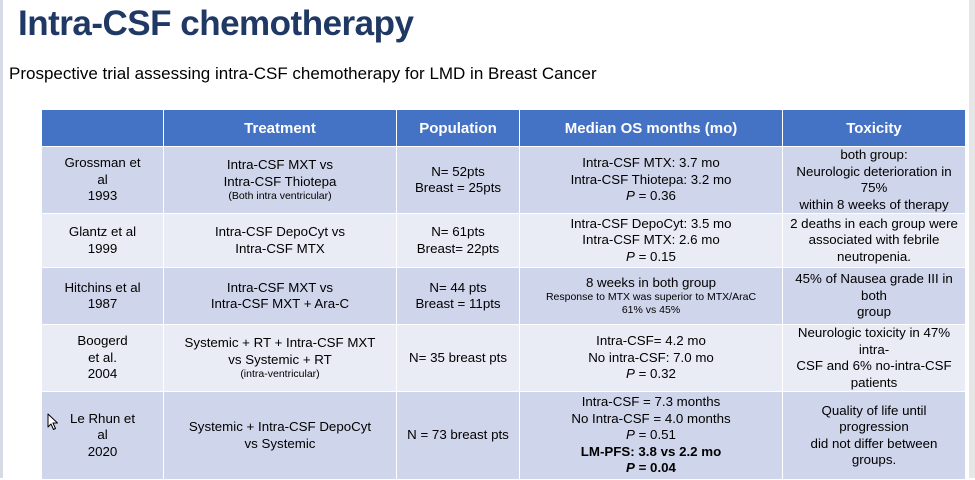 The image size is (975, 480). I want to click on os-p-value: P = 0.36, so click(651, 196).